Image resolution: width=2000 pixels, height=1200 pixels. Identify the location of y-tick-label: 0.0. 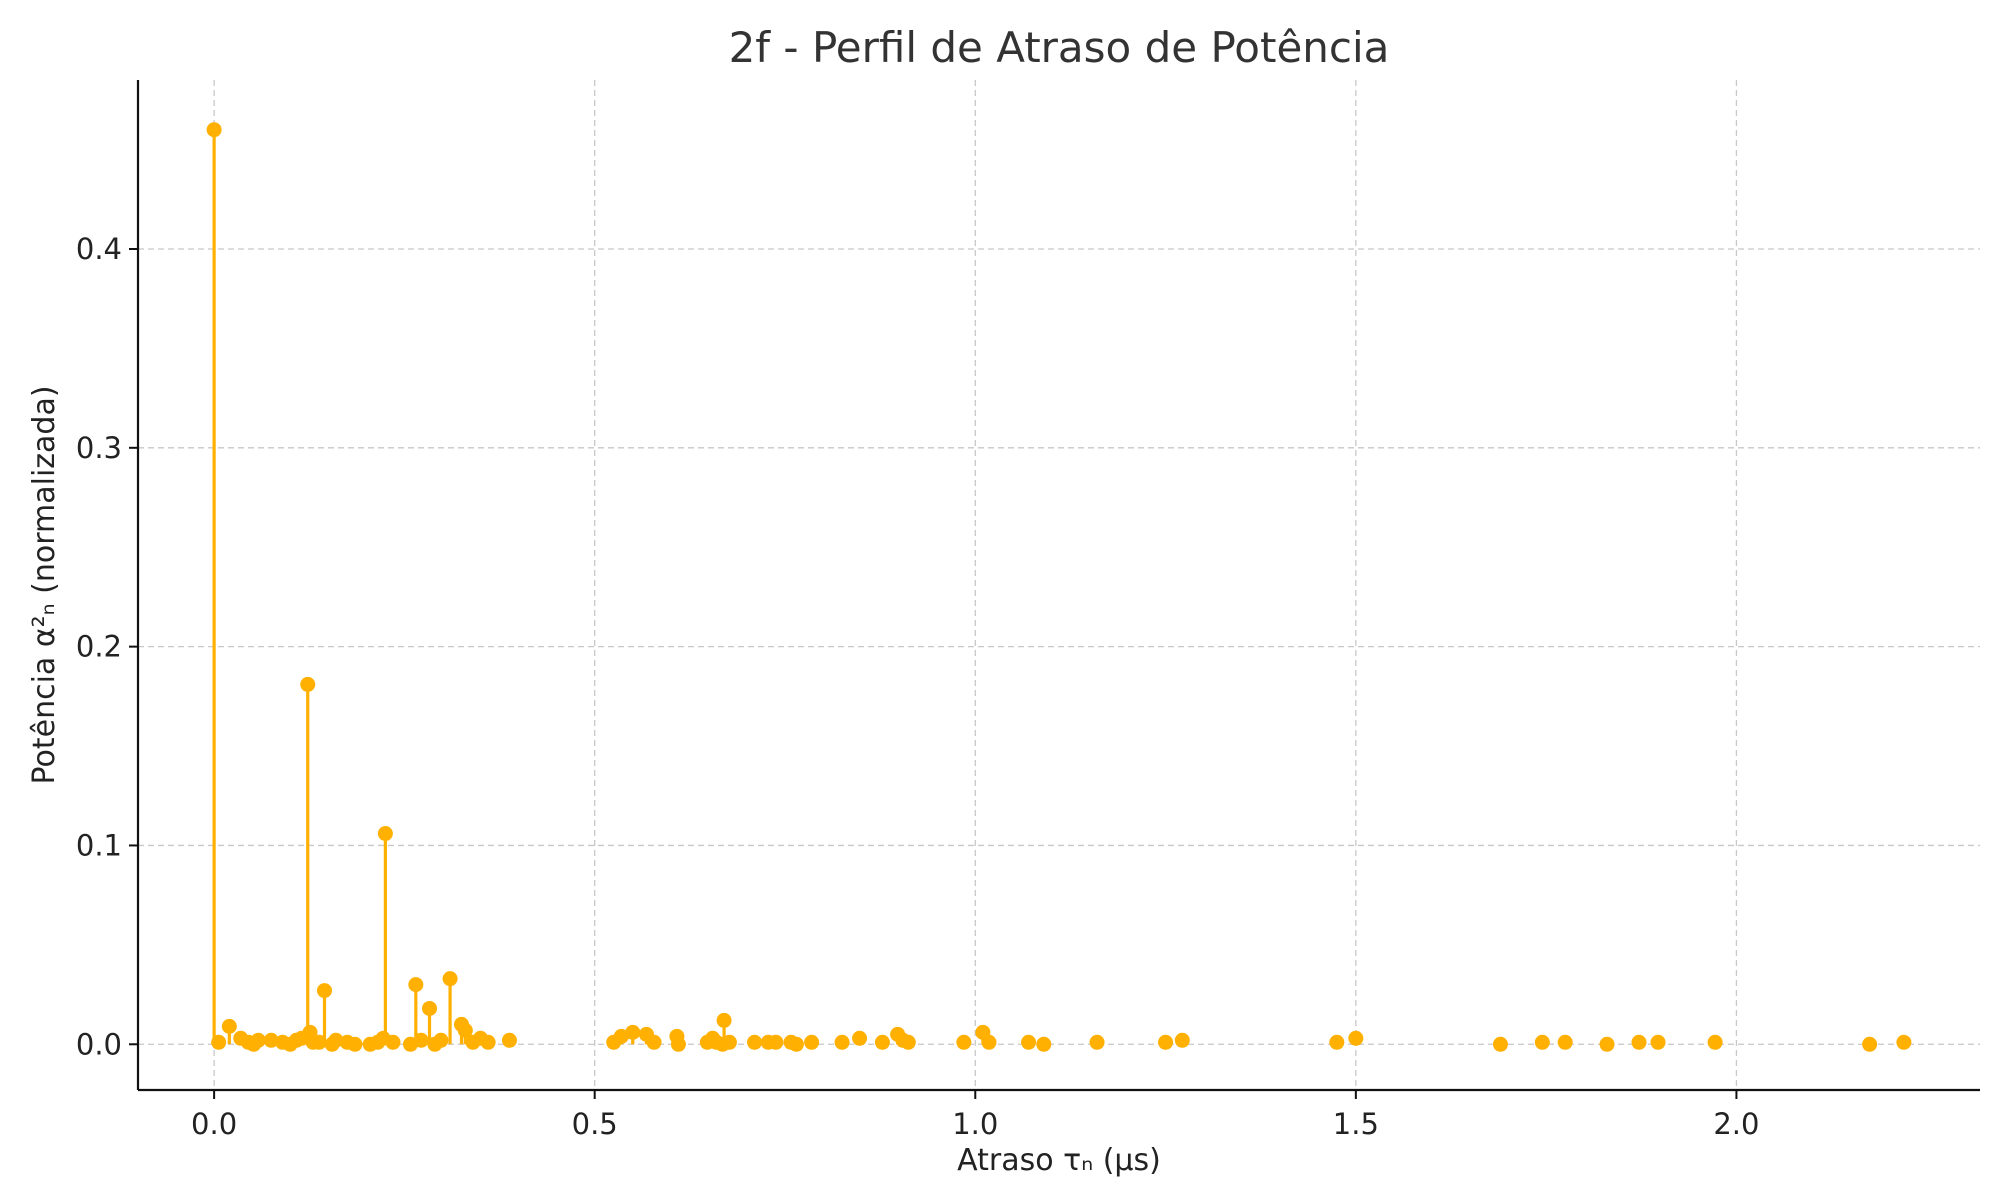
(99, 1044).